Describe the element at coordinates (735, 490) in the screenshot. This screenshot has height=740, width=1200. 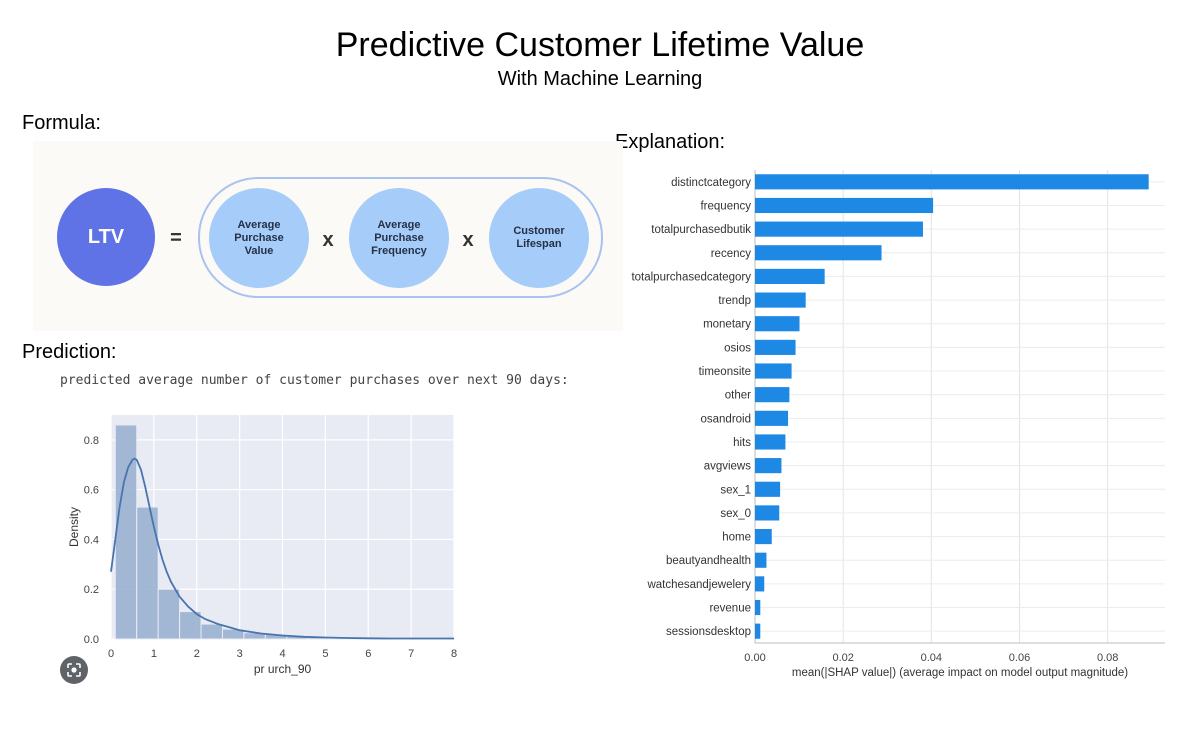
I see `shap-feature-label: sex_1` at that location.